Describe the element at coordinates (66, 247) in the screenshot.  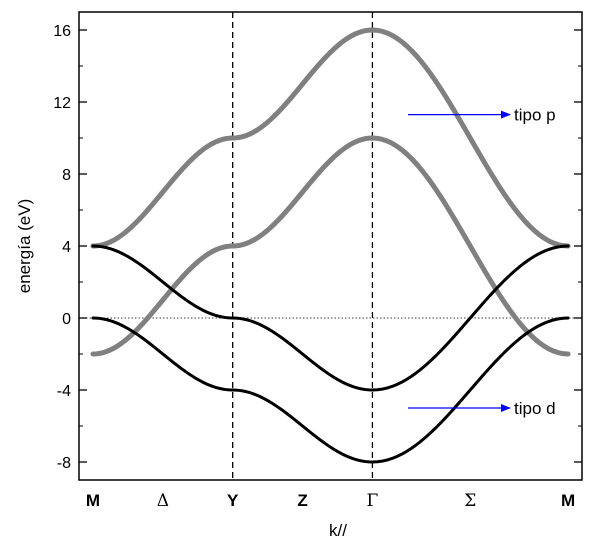
I see `y-tick-label: 4` at that location.